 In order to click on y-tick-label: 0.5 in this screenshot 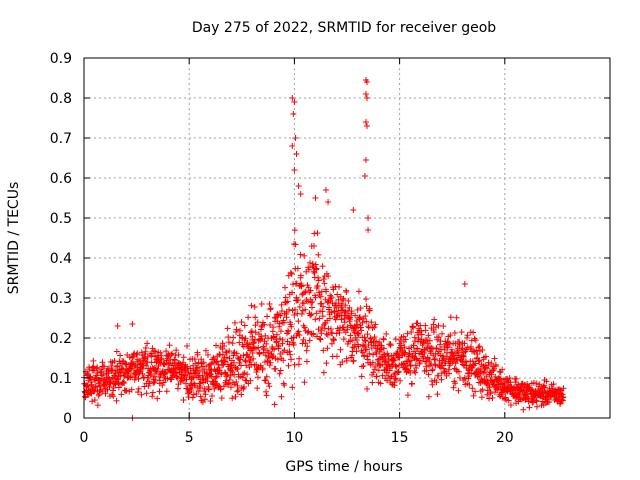, I will do `click(61, 219)`.